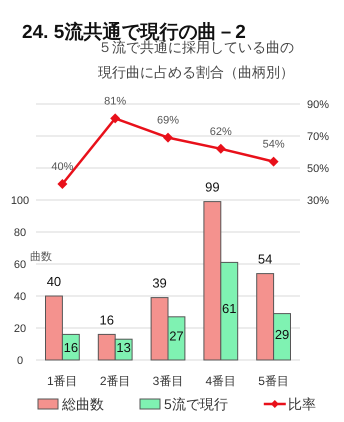  Describe the element at coordinates (318, 169) in the screenshot. I see `y2-tick-label: 50%` at that location.